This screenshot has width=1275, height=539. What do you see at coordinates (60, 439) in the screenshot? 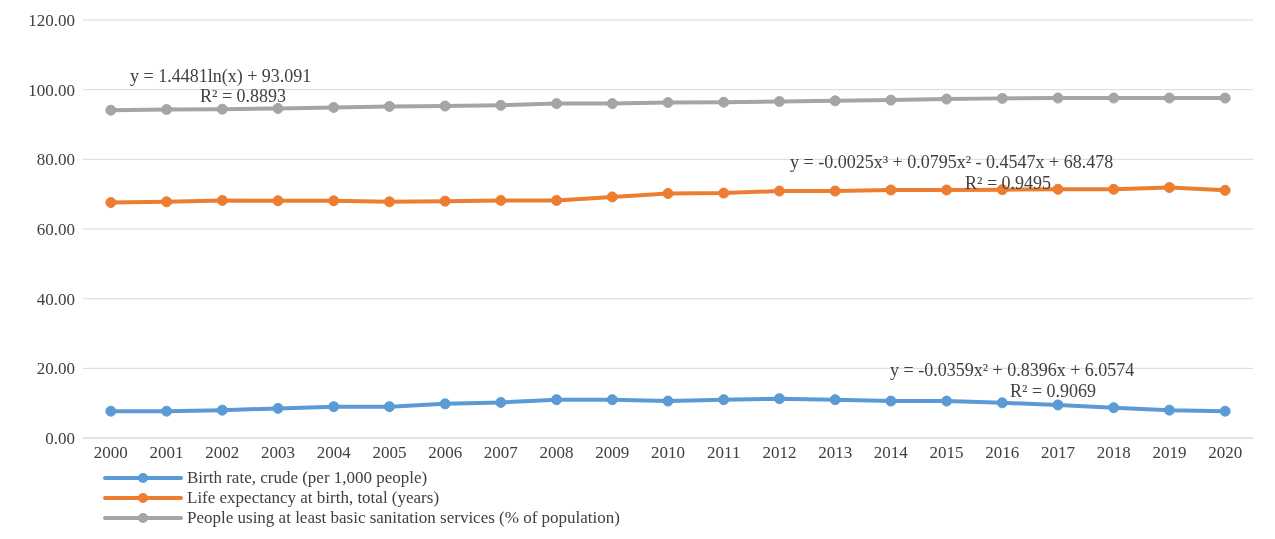
I see `y-tick-label: 0.00` at bounding box center [60, 439].